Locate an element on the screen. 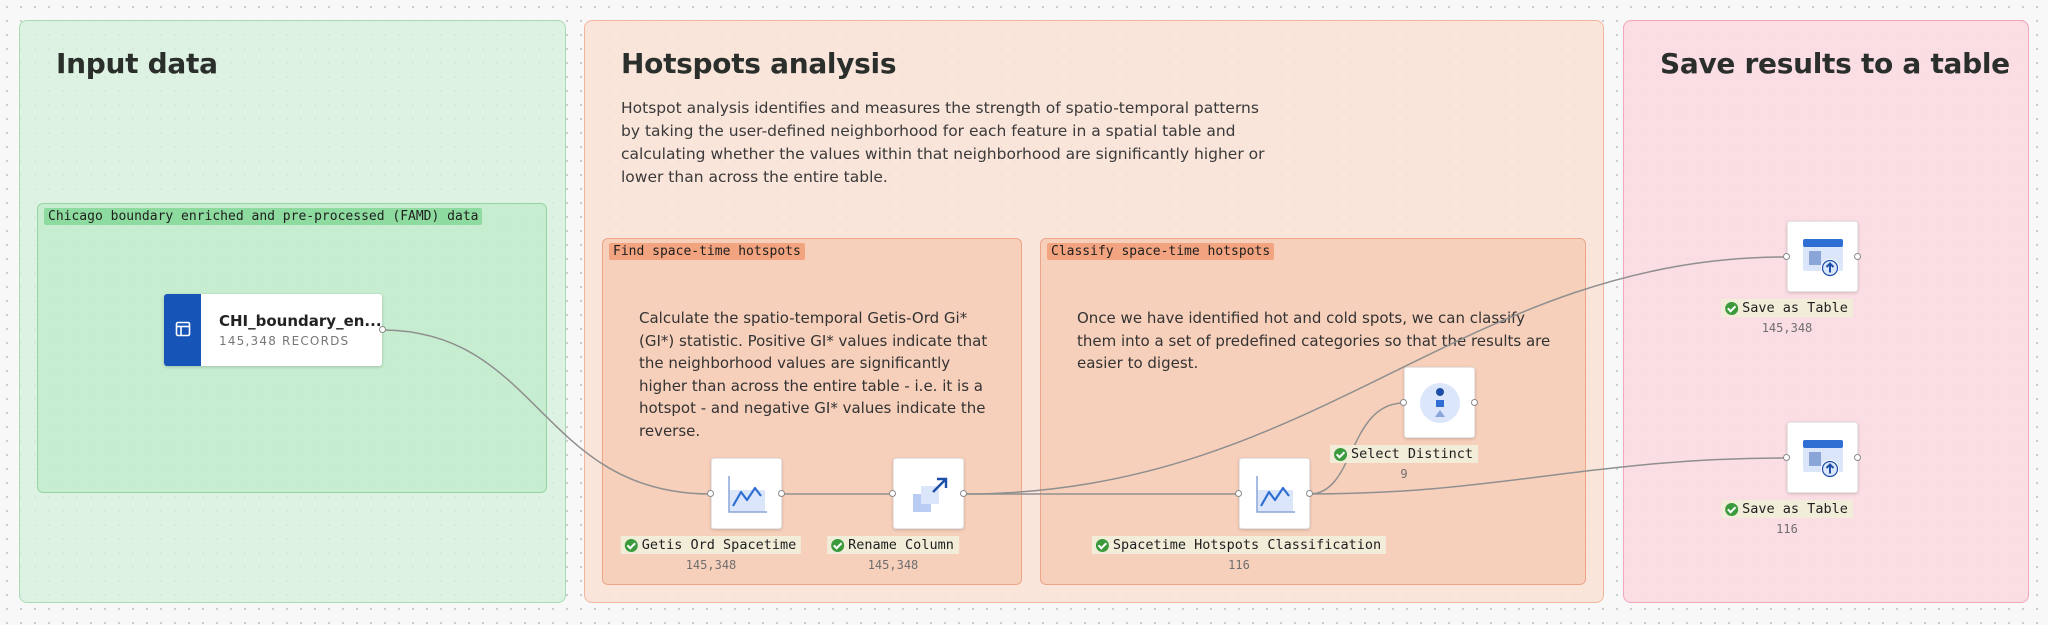  table-icon is located at coordinates (183, 329).